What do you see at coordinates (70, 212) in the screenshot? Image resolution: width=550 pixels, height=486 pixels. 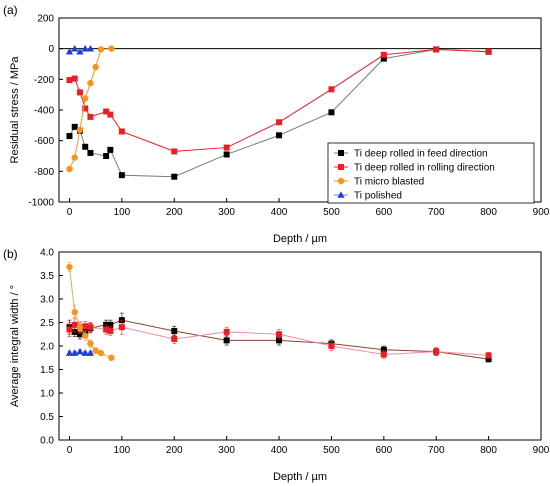 I see `x-tick-label: 0` at bounding box center [70, 212].